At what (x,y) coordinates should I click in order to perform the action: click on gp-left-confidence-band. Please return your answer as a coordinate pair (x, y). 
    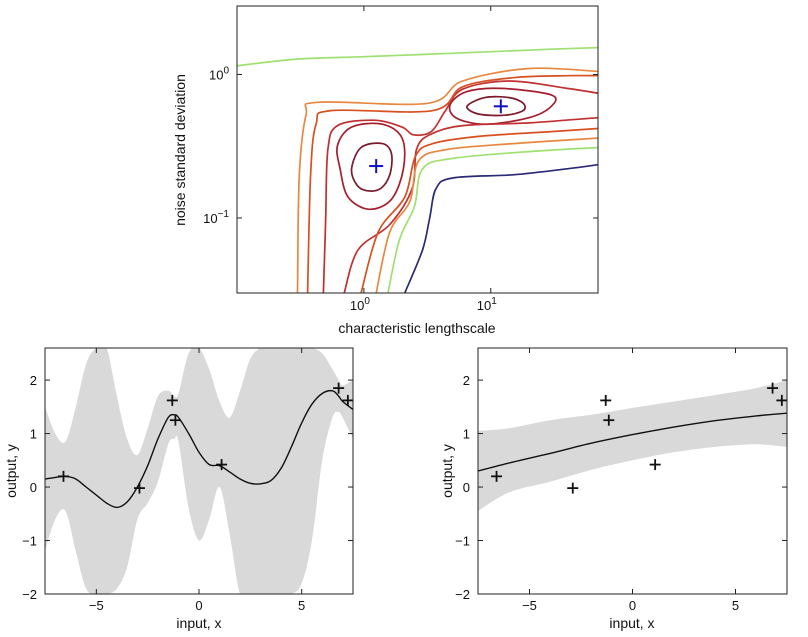
    Looking at the image, I should click on (199, 471).